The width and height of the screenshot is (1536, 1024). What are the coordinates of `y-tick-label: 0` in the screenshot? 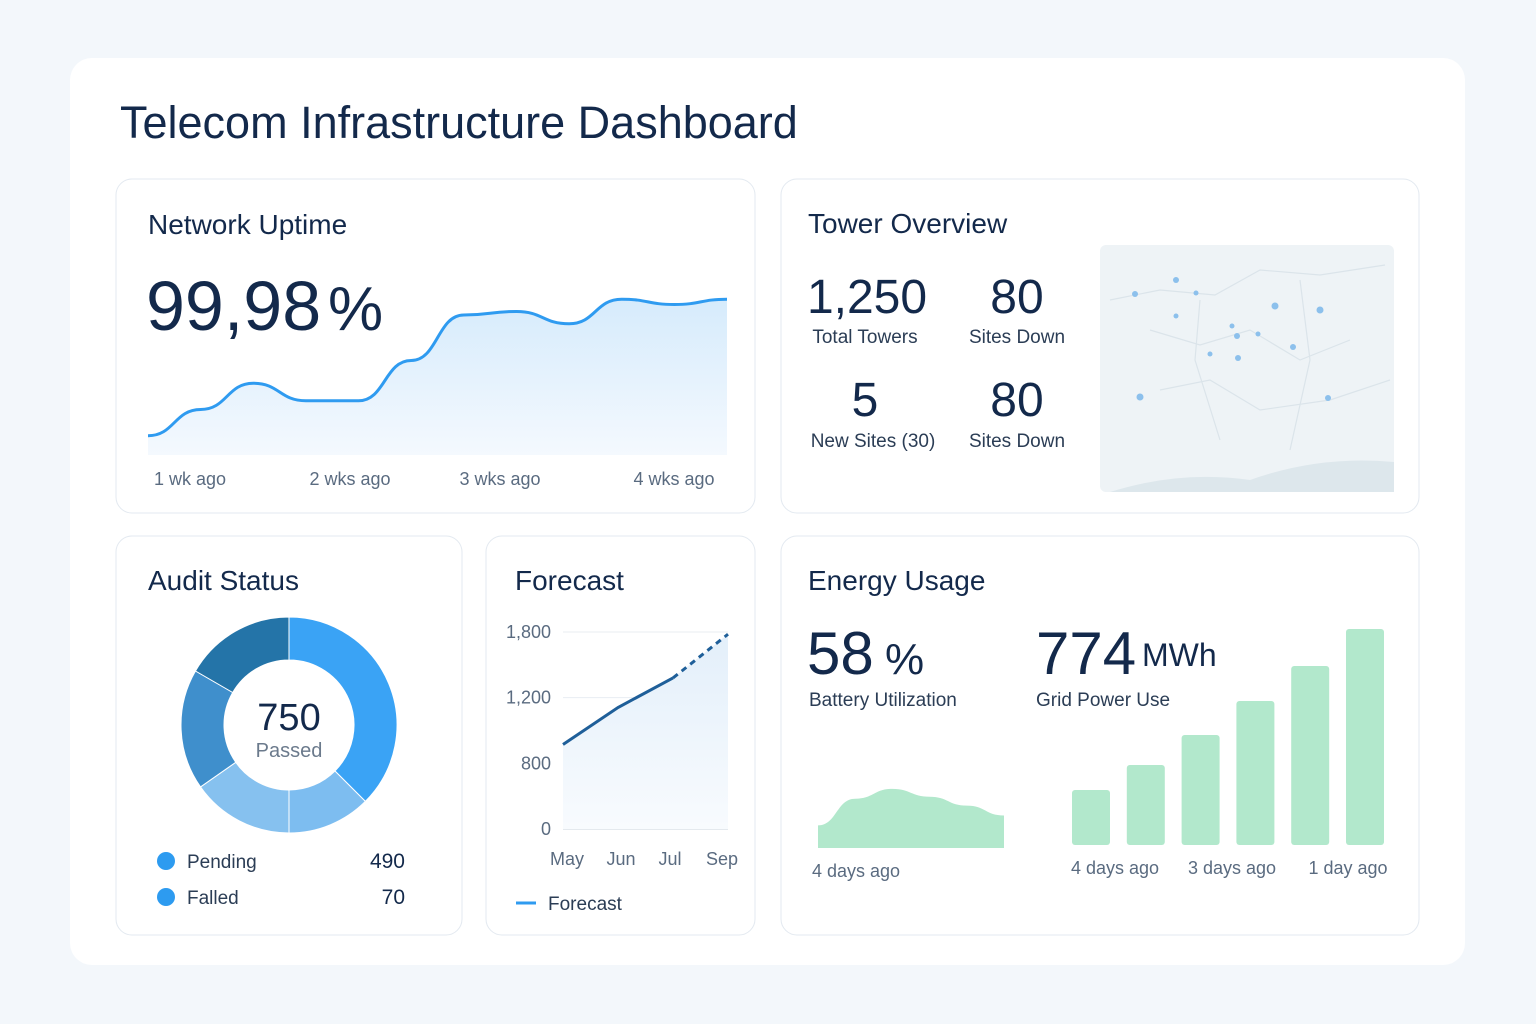 It's located at (546, 829).